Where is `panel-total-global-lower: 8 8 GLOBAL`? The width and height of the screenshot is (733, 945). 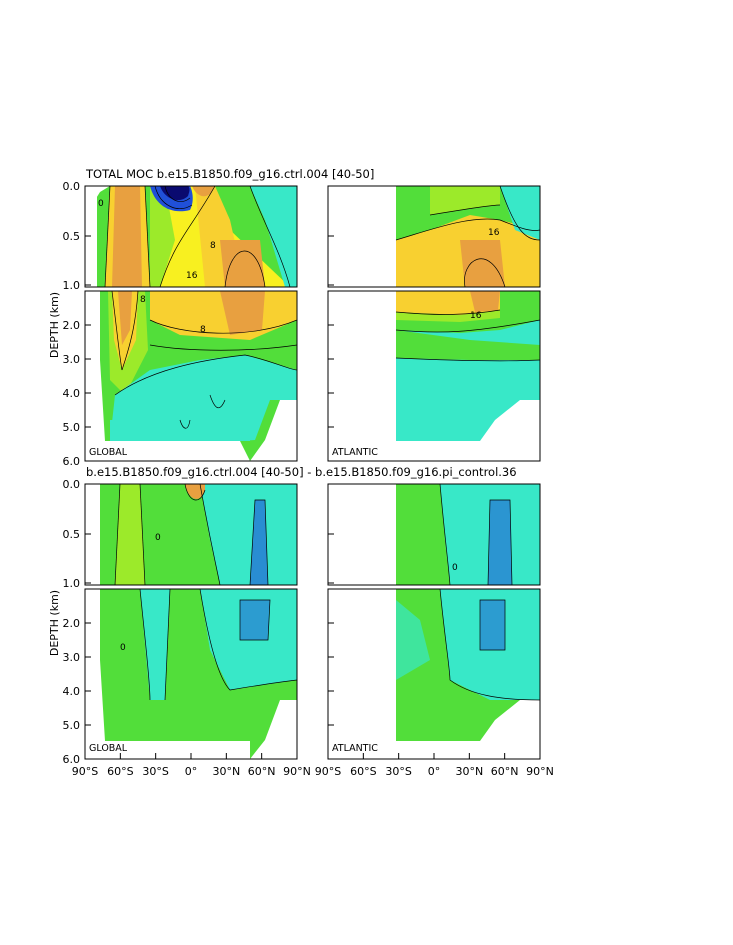 panel-total-global-lower: 8 8 GLOBAL is located at coordinates (191, 376).